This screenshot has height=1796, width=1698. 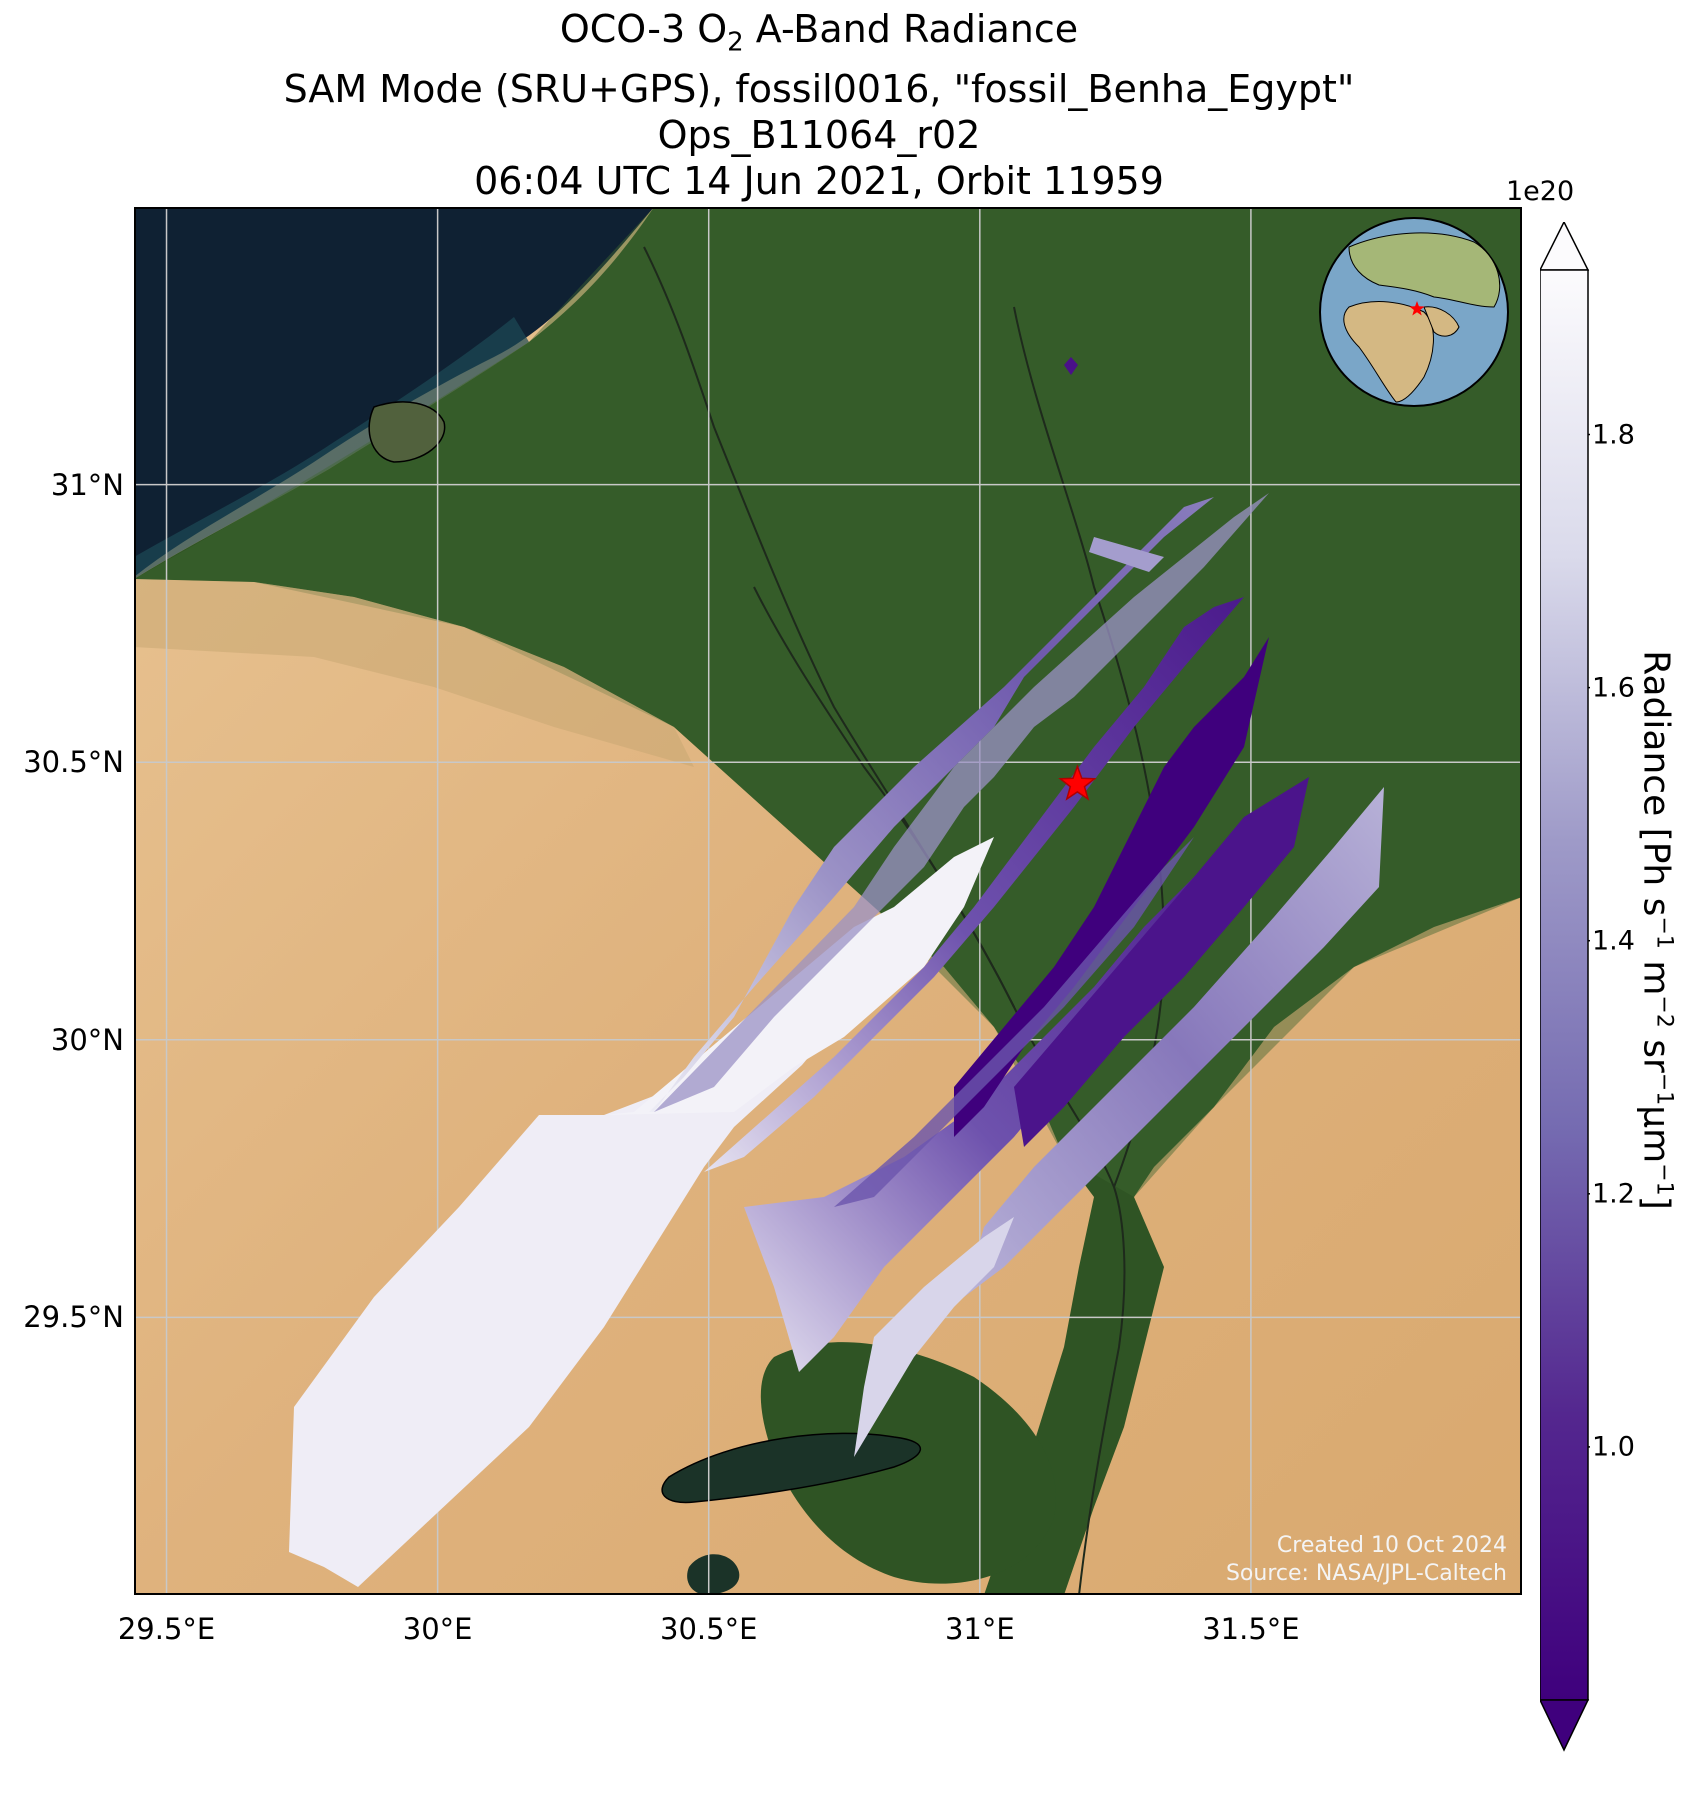 I want to click on globe-eurasia, so click(x=1424, y=270).